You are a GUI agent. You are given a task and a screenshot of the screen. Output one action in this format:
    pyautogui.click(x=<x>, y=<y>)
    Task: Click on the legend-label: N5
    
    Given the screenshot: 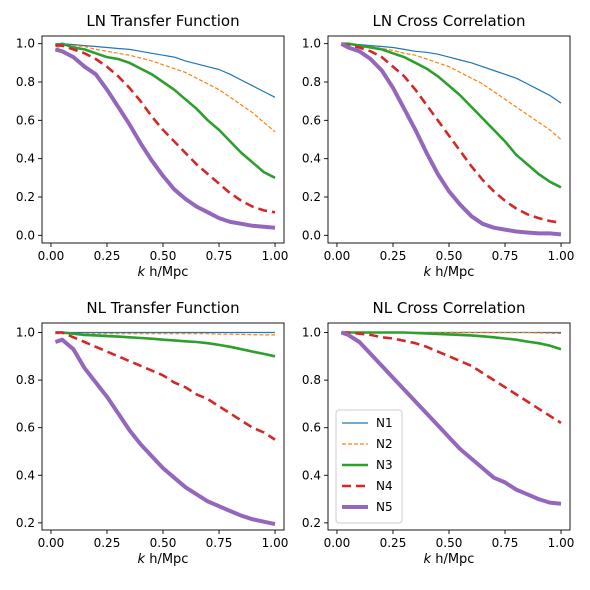 What is the action you would take?
    pyautogui.click(x=384, y=507)
    